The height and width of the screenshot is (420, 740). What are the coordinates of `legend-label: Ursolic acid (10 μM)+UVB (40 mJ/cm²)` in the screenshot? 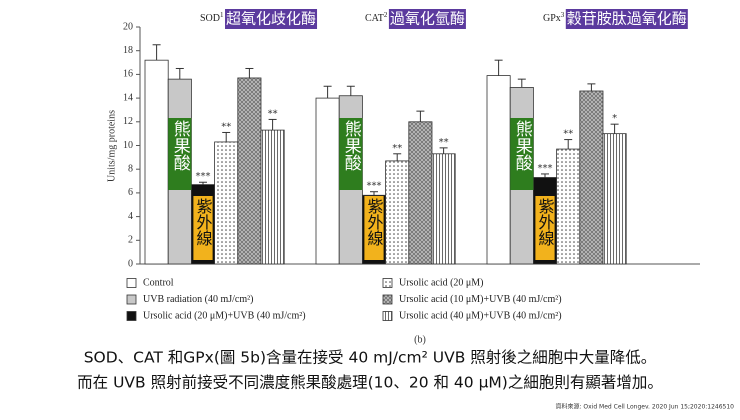 It's located at (480, 299).